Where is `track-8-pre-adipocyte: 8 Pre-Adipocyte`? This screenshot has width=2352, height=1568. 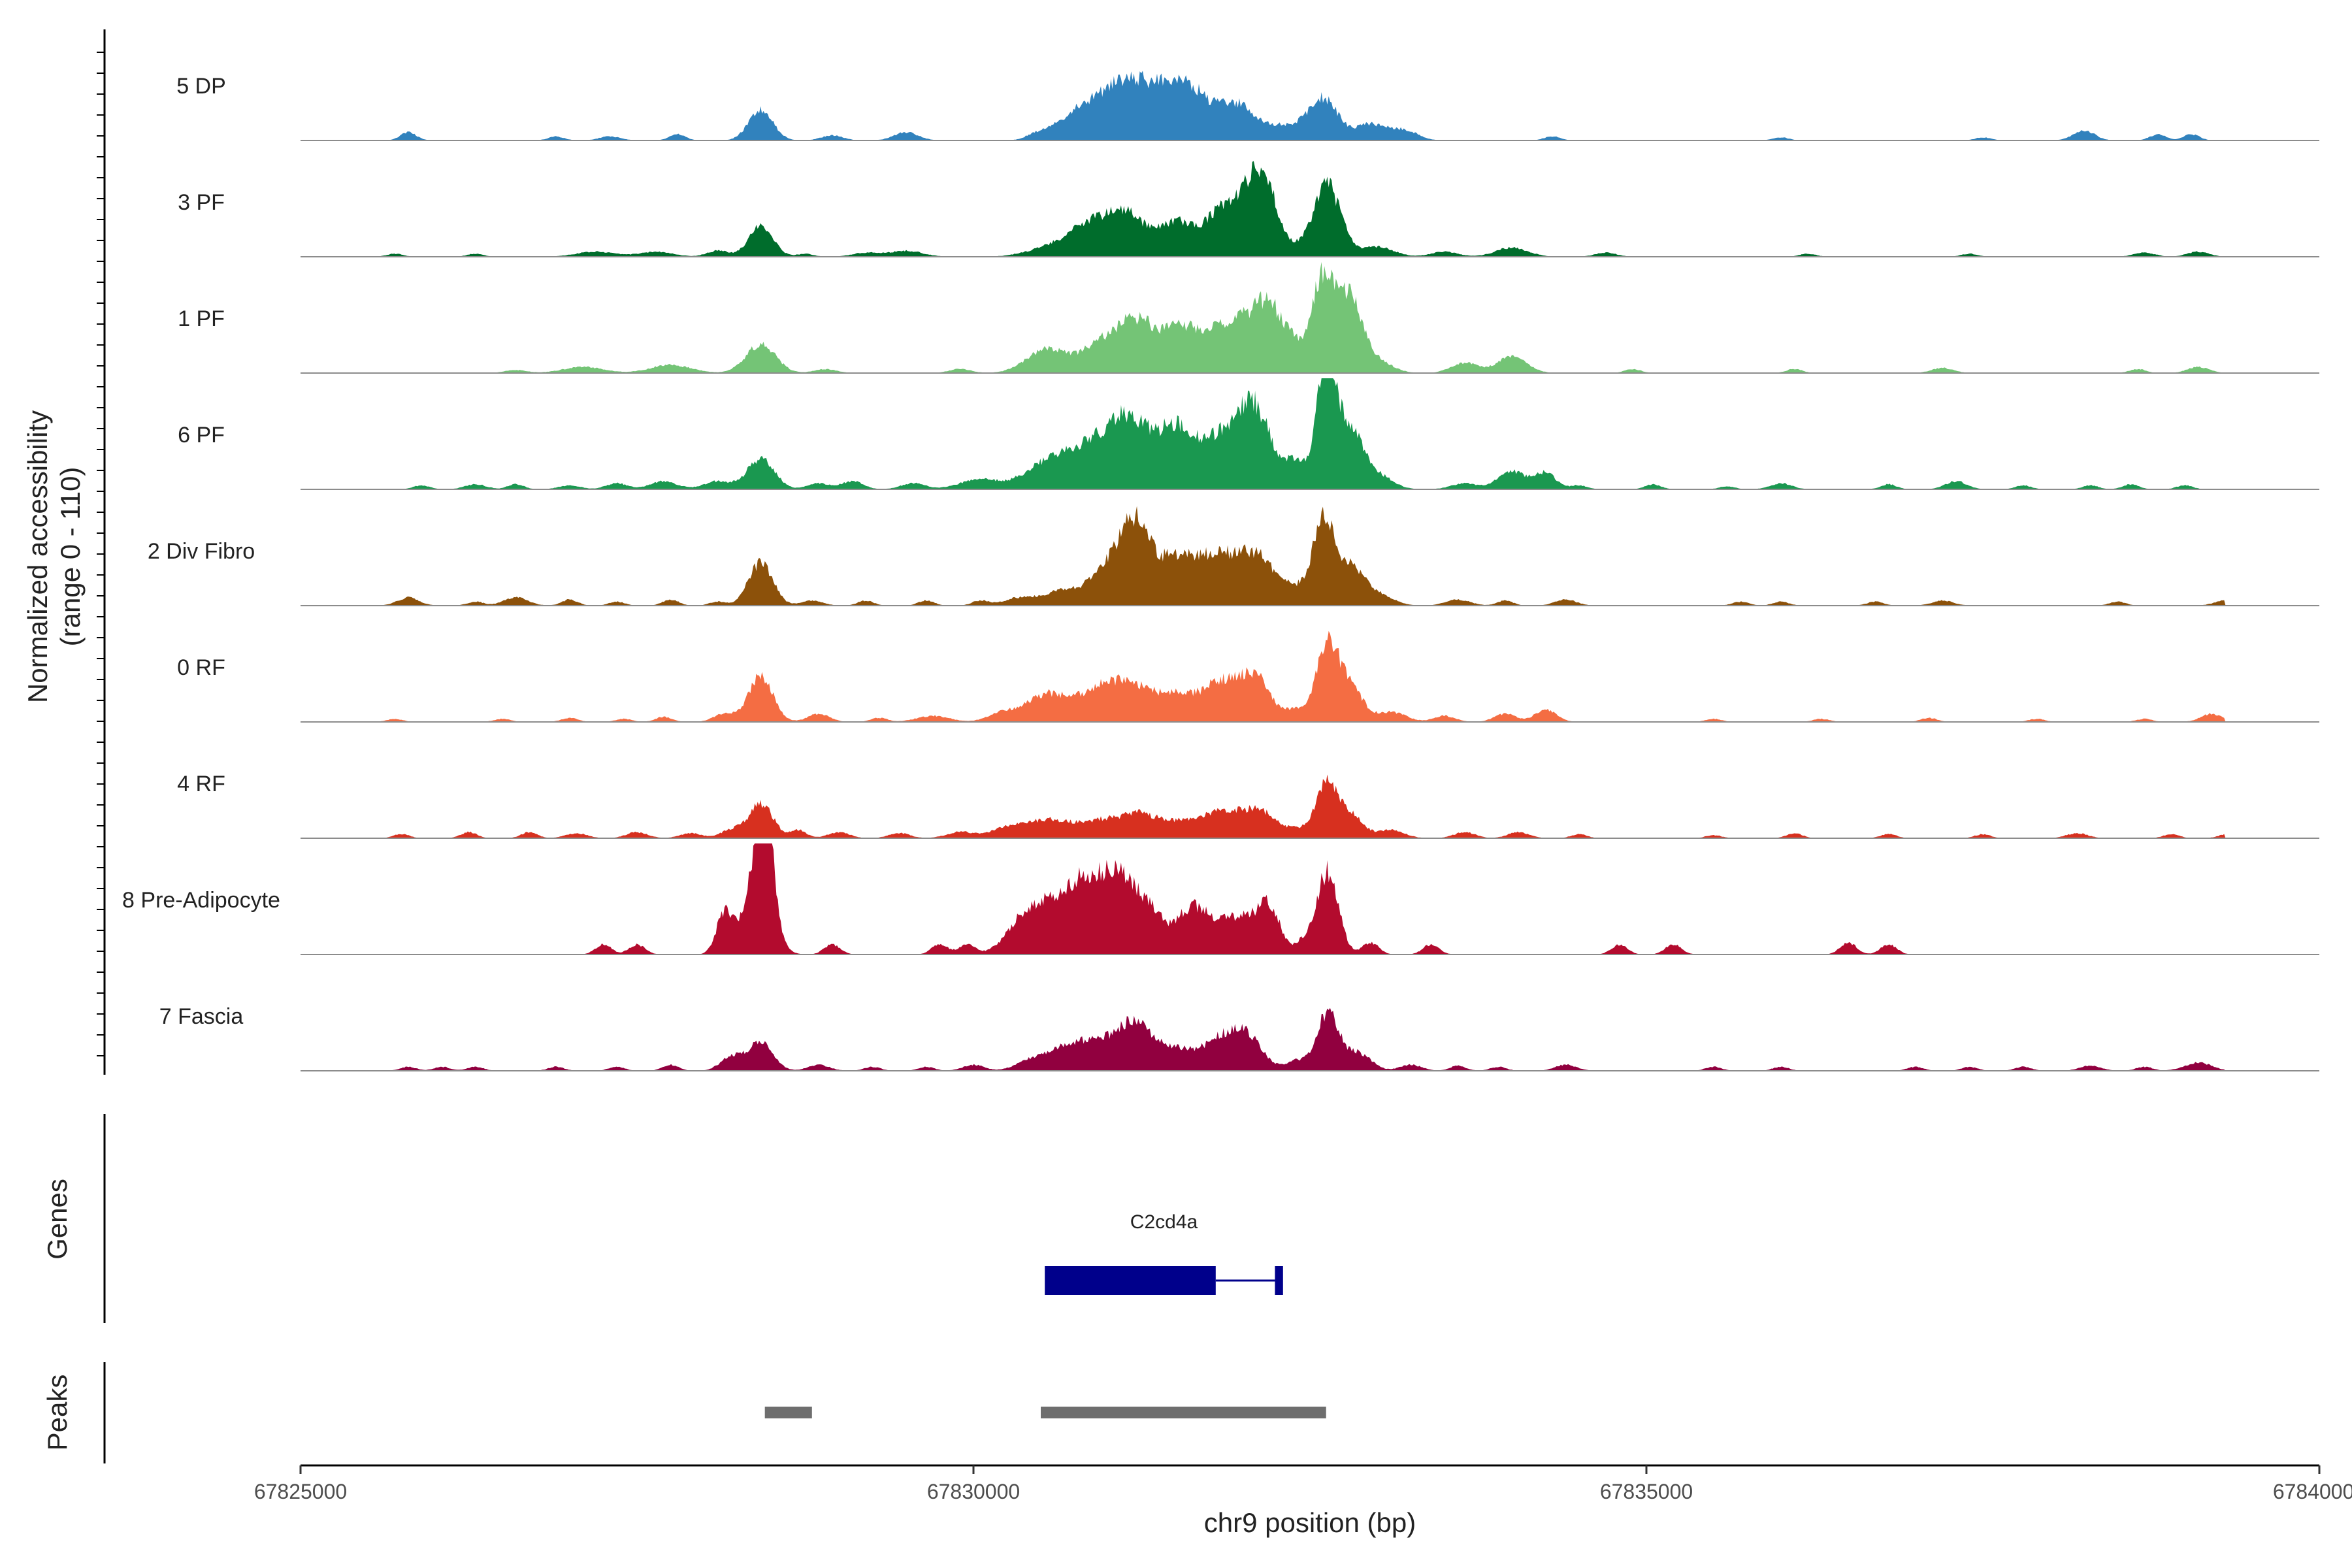 track-8-pre-adipocyte: 8 Pre-Adipocyte is located at coordinates (1220, 899).